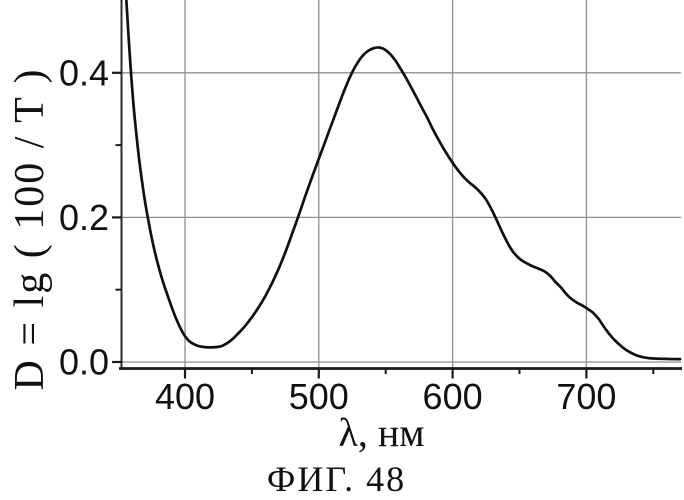  I want to click on y-axis-title: D = lg ( 100 / T ), so click(30, 229).